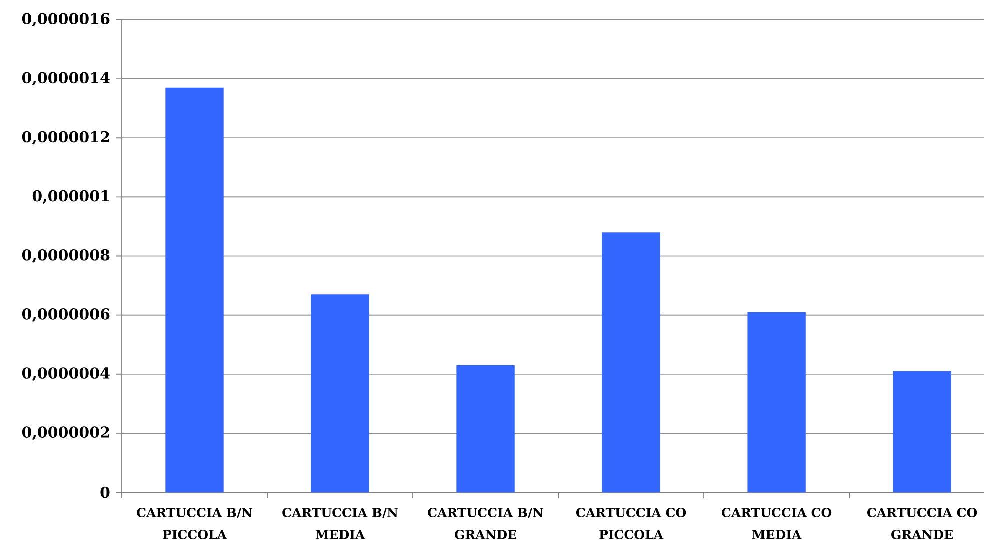  I want to click on x-tick-label: CARTUCCIA B/N PICCOLA, so click(194, 524).